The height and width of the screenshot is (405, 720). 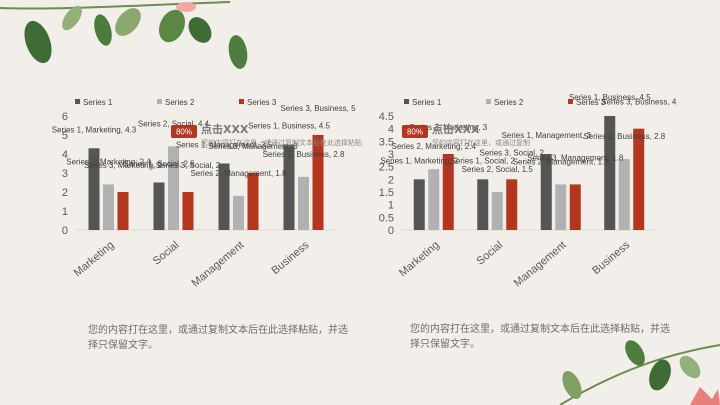 I want to click on data-label: Series 2, Social, 4.4, so click(x=174, y=123).